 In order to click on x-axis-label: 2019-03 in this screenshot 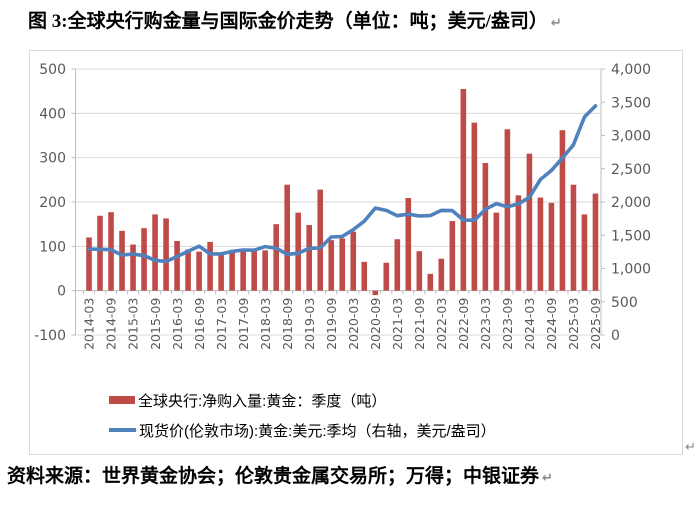, I will do `click(309, 324)`.